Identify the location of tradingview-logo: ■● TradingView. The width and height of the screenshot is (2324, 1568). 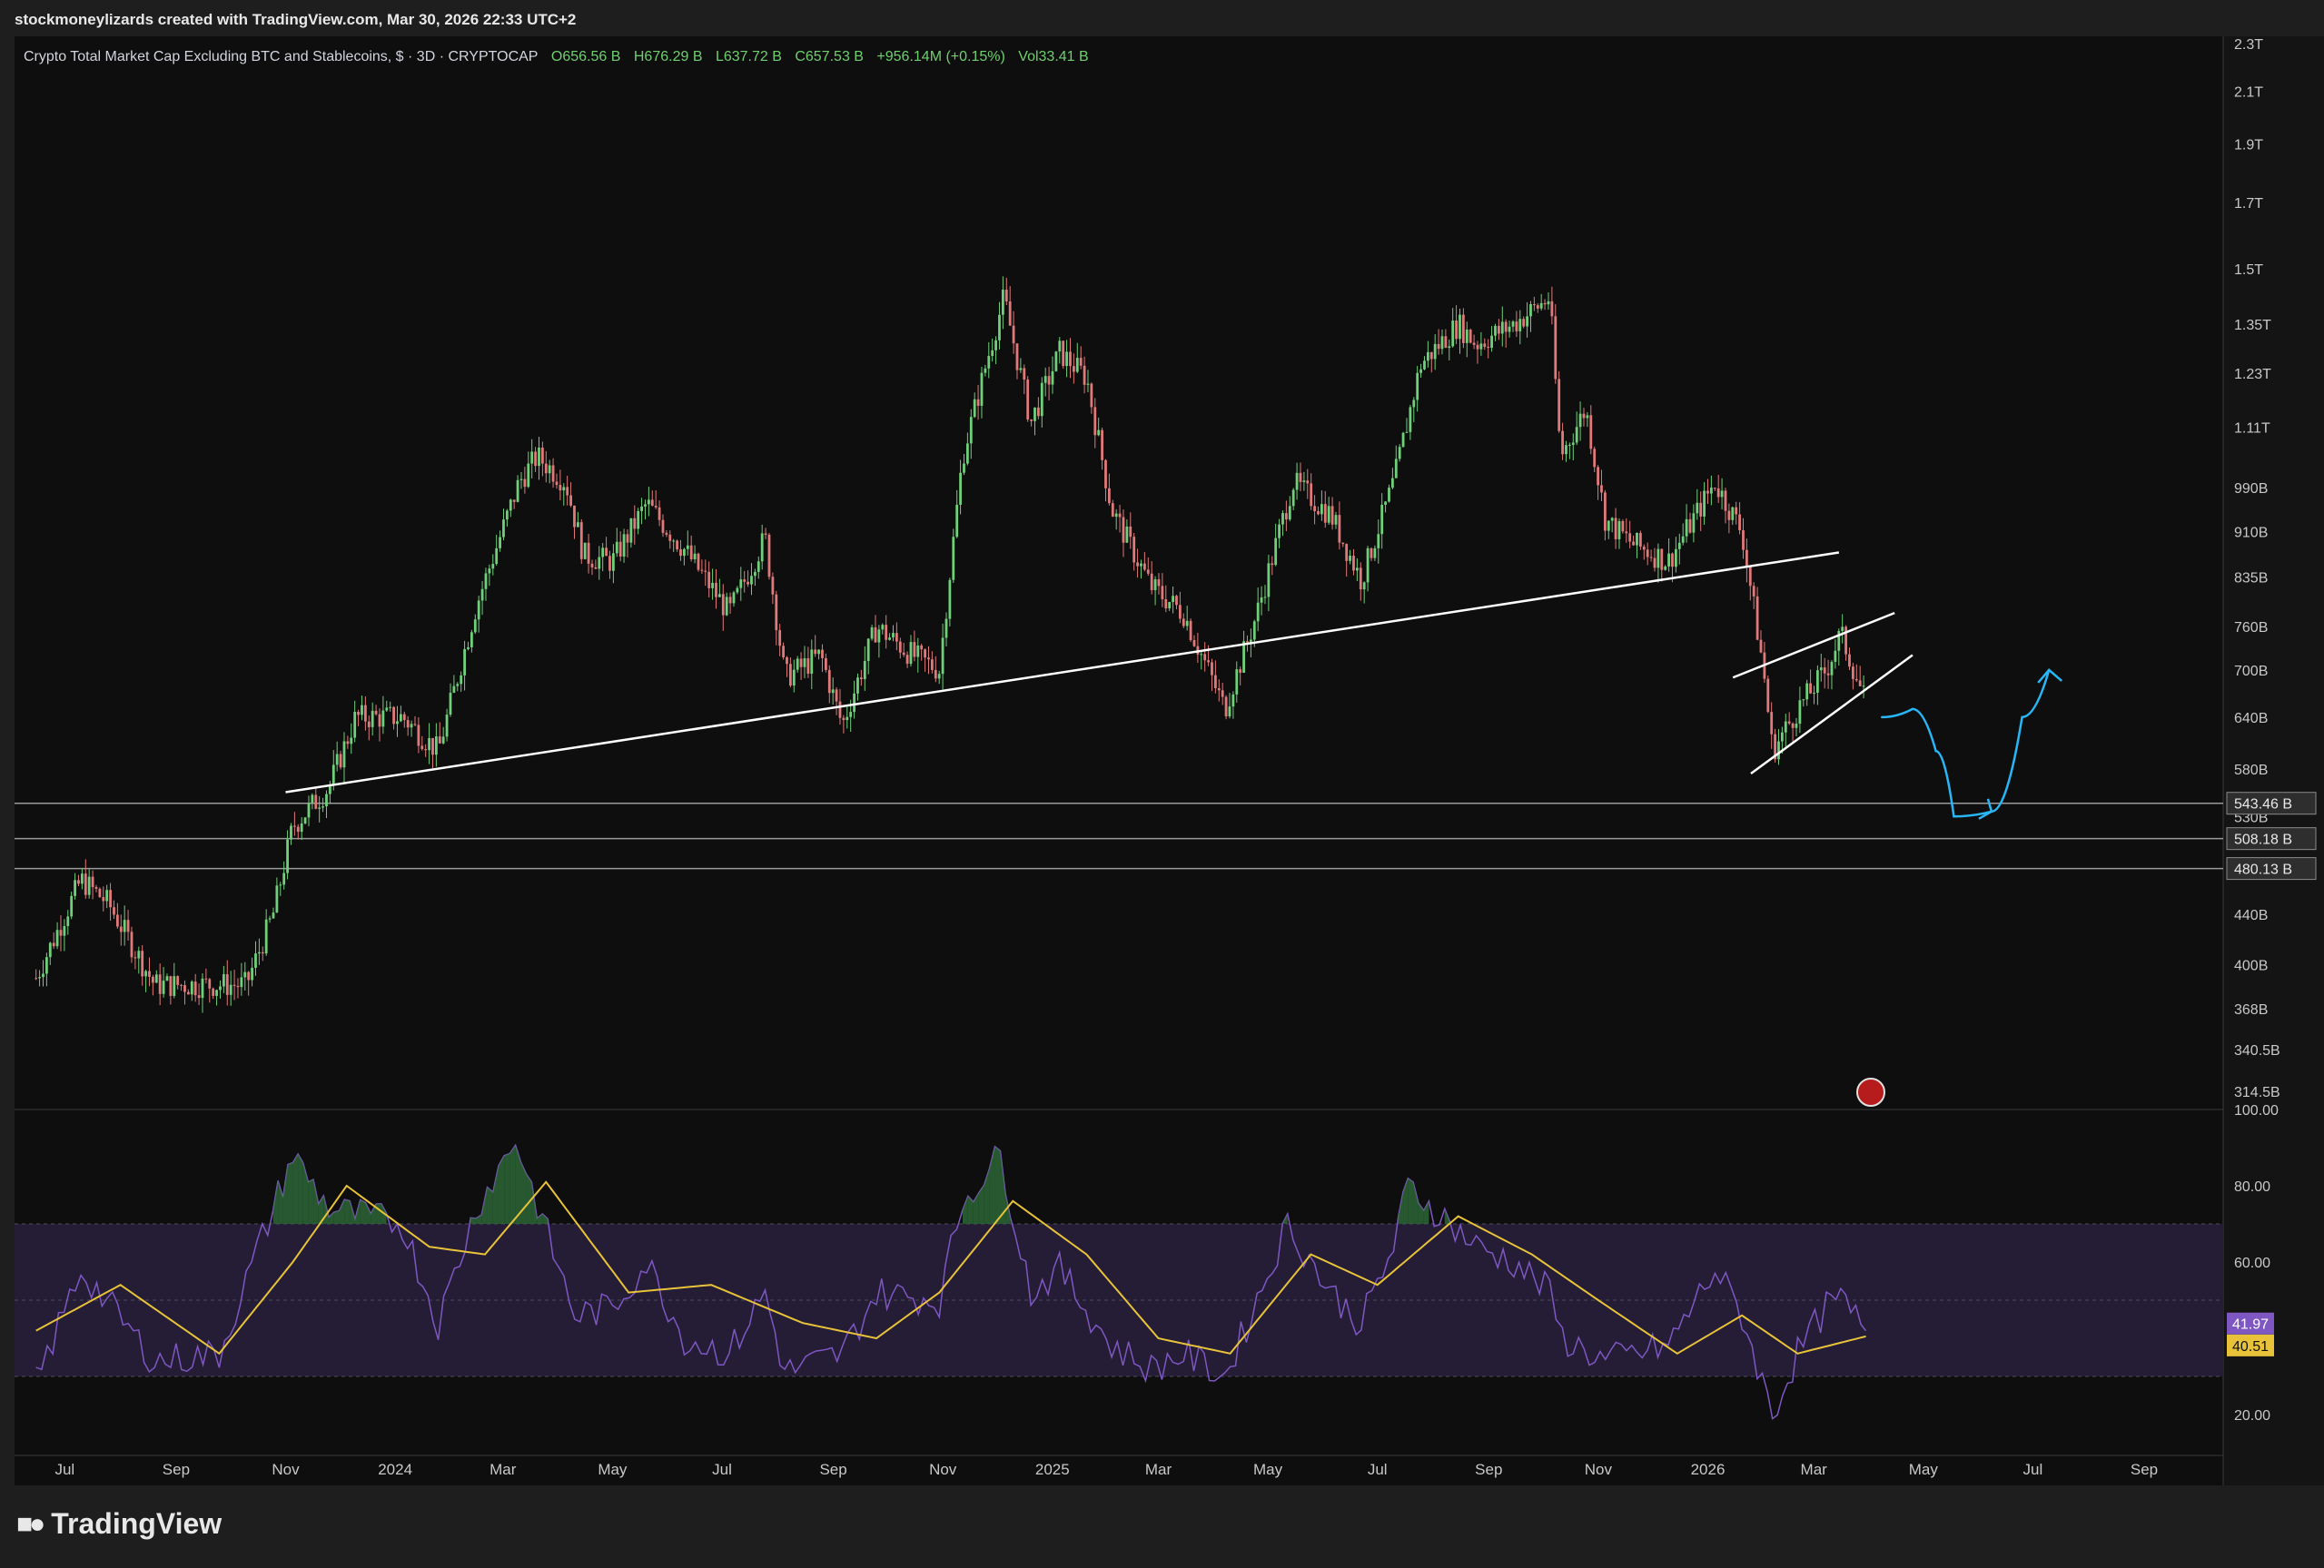
(119, 1524).